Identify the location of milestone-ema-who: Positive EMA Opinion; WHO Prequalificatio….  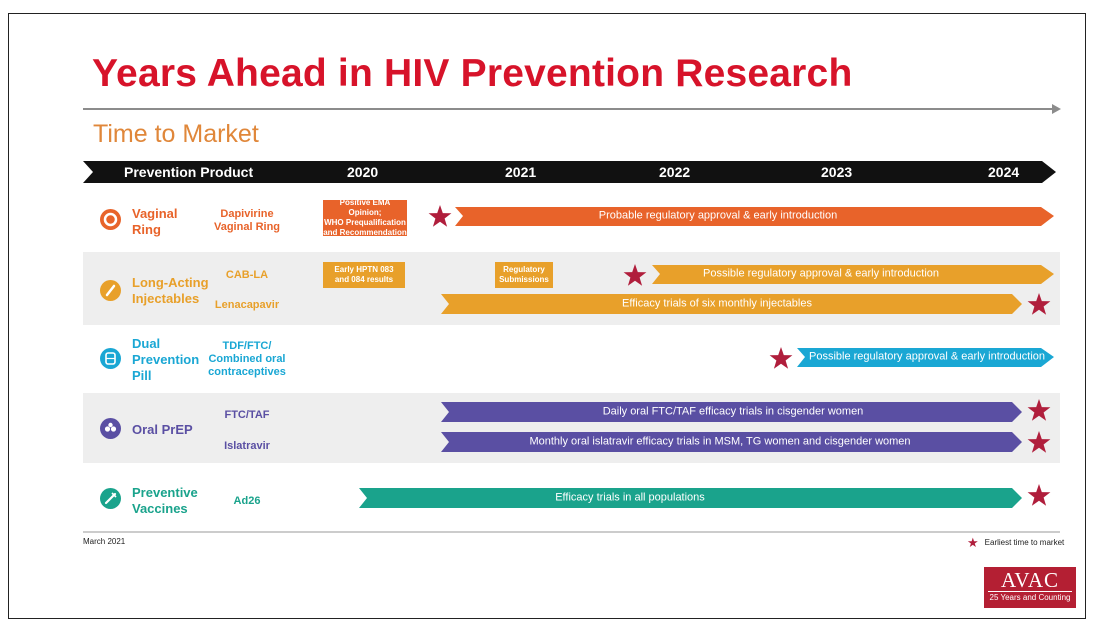
(365, 217).